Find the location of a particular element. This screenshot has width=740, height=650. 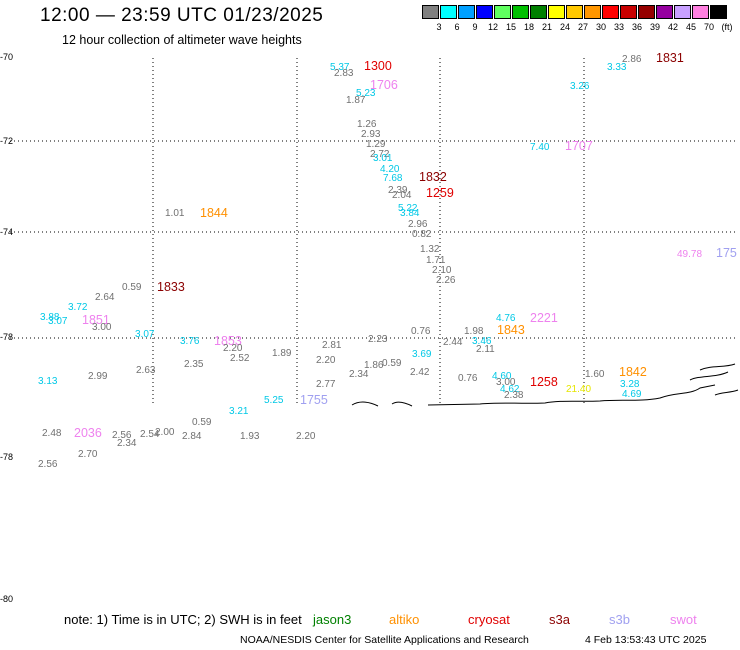

wave-height-value: 2.83 is located at coordinates (344, 73).